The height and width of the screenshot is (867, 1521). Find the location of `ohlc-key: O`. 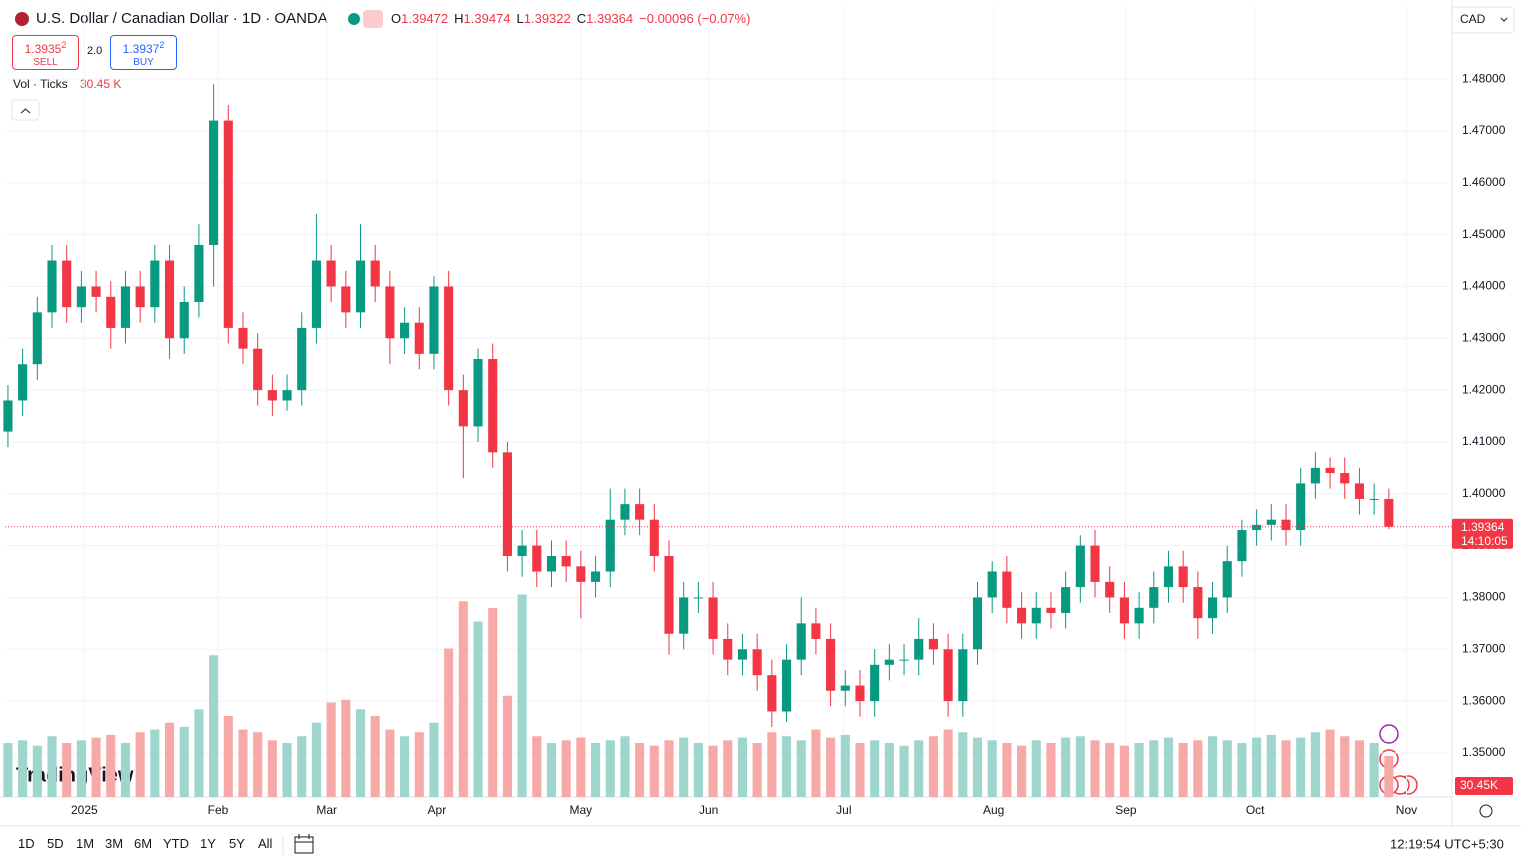

ohlc-key: O is located at coordinates (396, 18).